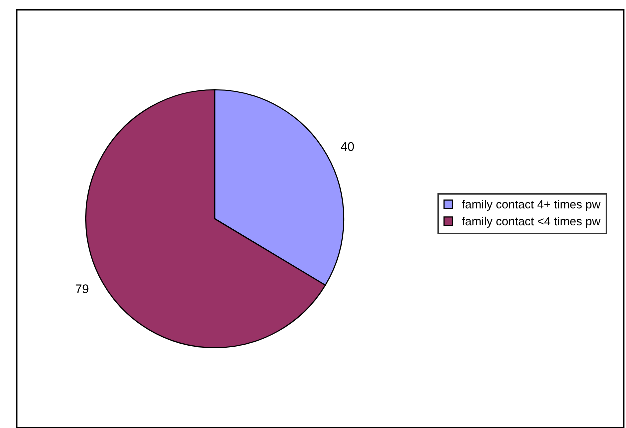 Image resolution: width=626 pixels, height=428 pixels. Describe the element at coordinates (531, 222) in the screenshot. I see `legend-label: family contact <4 times pw` at that location.